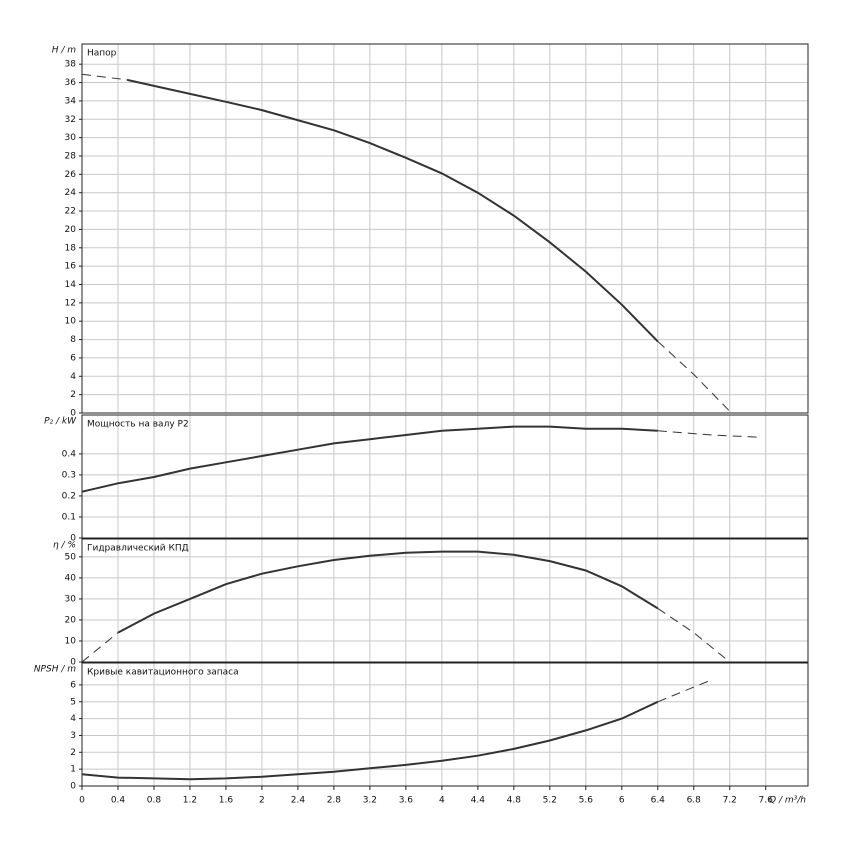  Describe the element at coordinates (71, 156) in the screenshot. I see `y-tick-label: 28` at that location.